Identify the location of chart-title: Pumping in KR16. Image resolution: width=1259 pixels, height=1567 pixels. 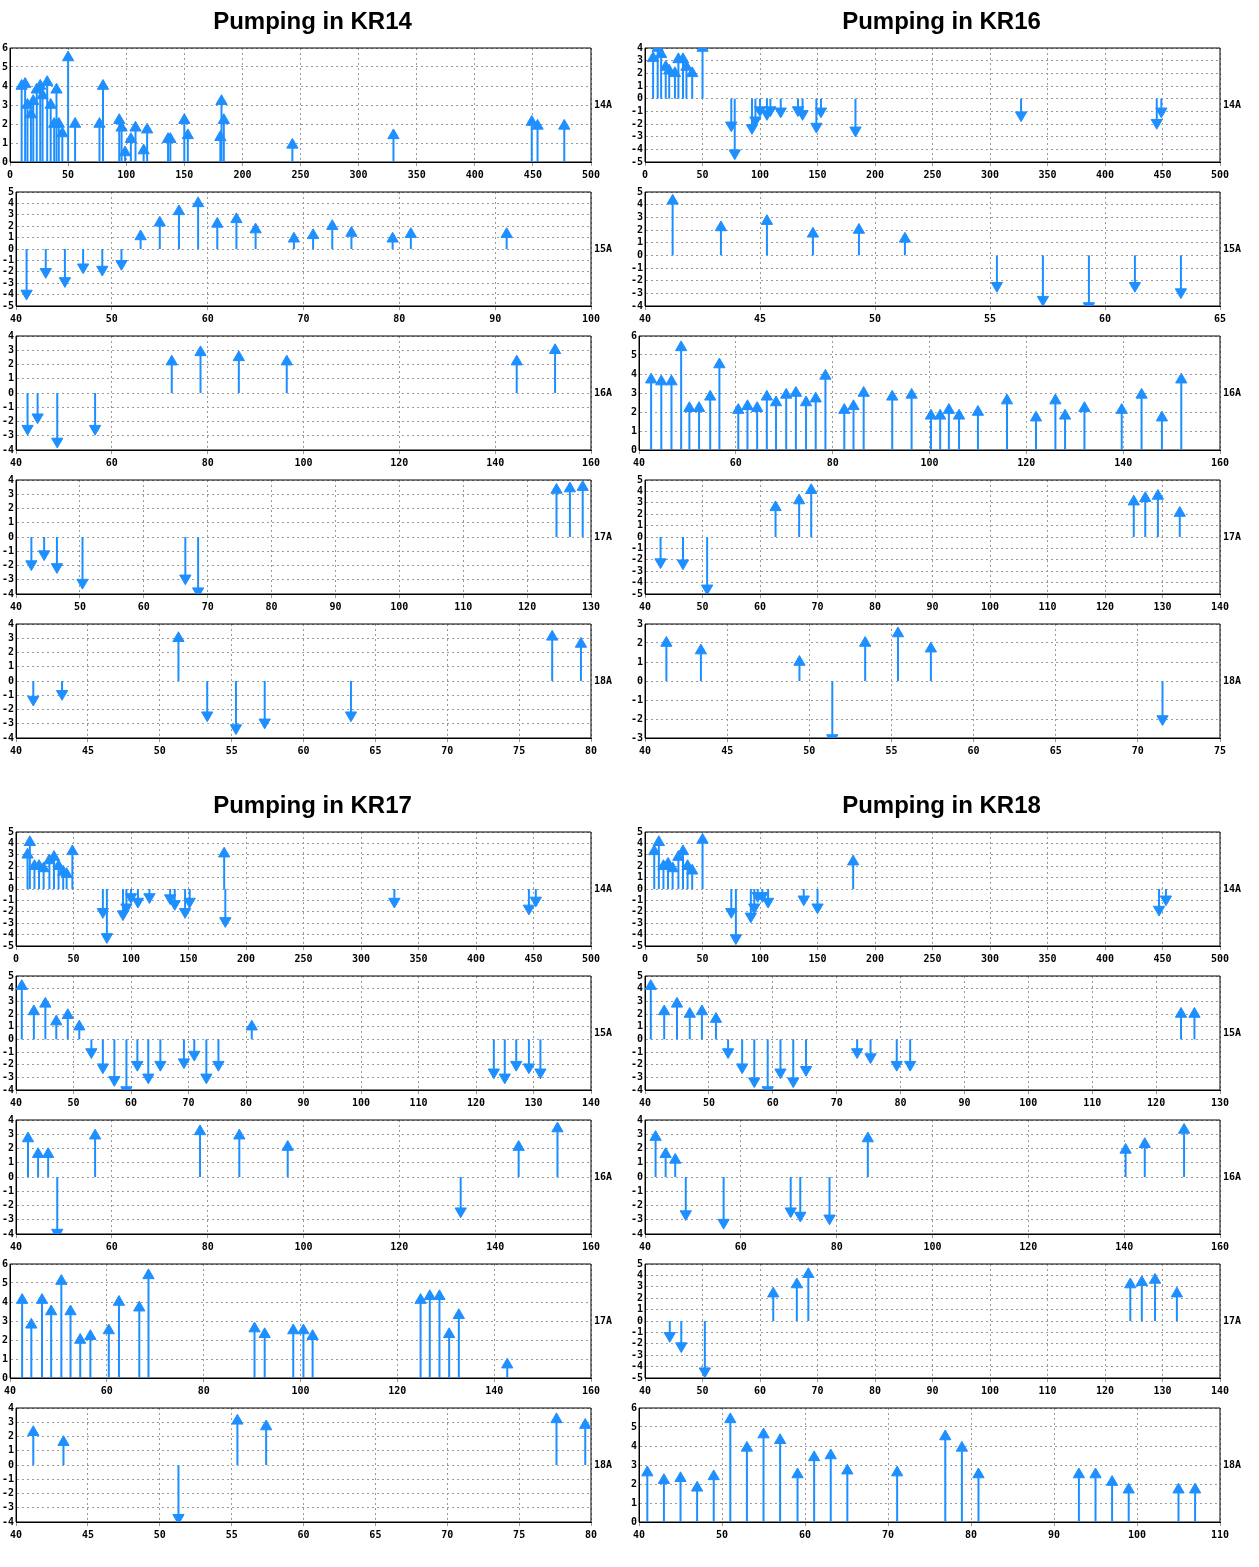
(941, 21).